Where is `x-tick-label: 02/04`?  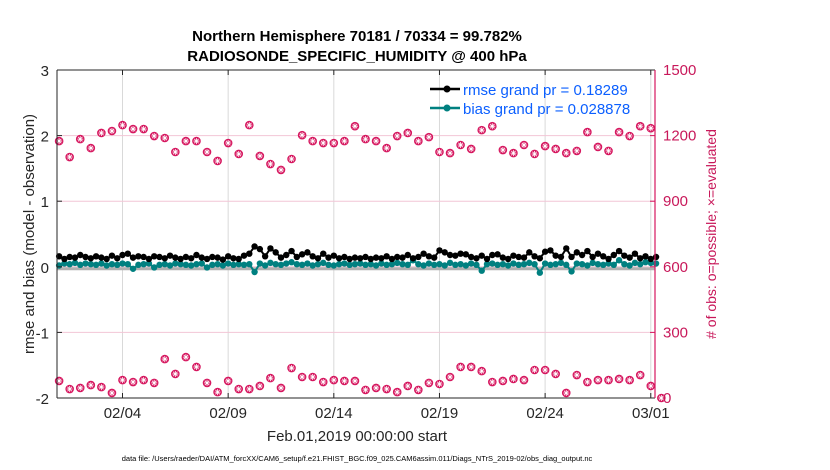 x-tick-label: 02/04 is located at coordinates (123, 413).